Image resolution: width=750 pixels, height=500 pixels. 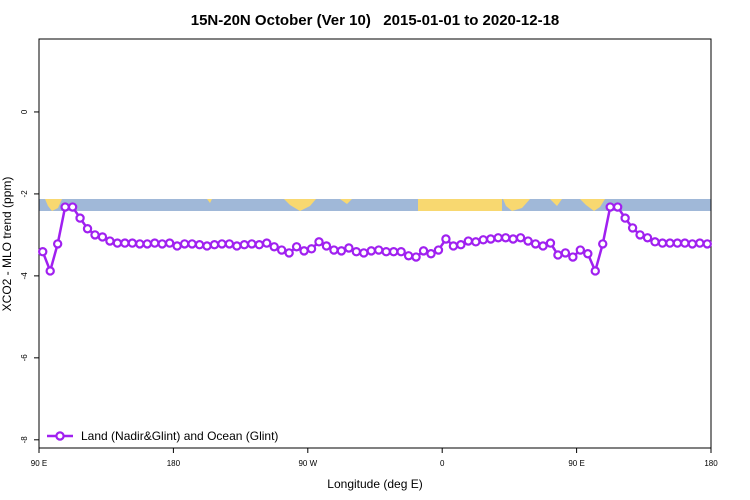 What do you see at coordinates (24, 440) in the screenshot?
I see `y-tick-label: -8` at bounding box center [24, 440].